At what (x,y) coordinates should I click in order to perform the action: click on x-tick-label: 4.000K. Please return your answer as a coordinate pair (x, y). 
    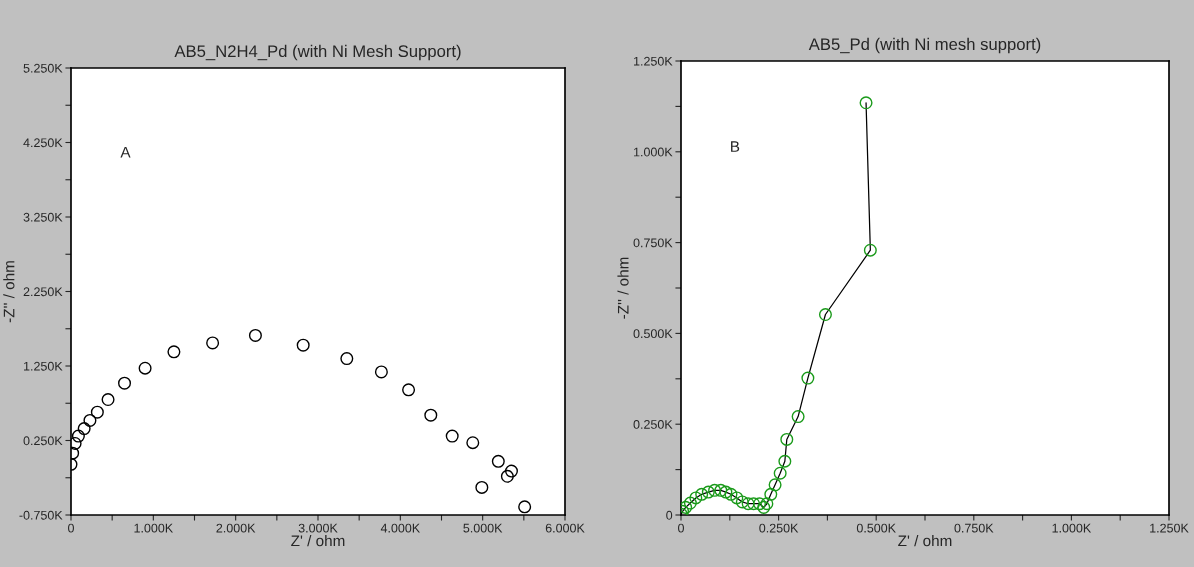
    Looking at the image, I should click on (400, 528).